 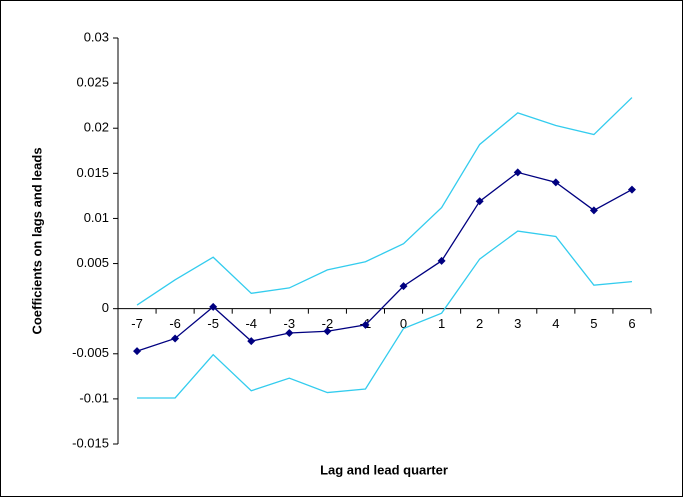 What do you see at coordinates (94, 397) in the screenshot?
I see `y-tick-label: -0.01` at bounding box center [94, 397].